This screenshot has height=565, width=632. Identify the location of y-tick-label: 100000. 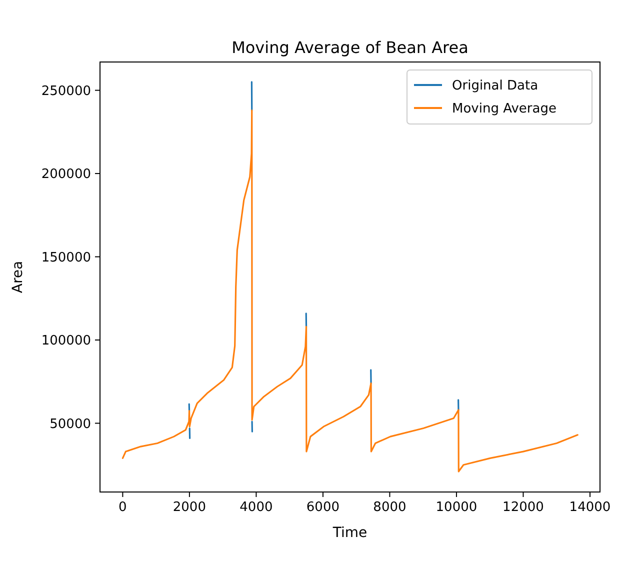
(66, 341).